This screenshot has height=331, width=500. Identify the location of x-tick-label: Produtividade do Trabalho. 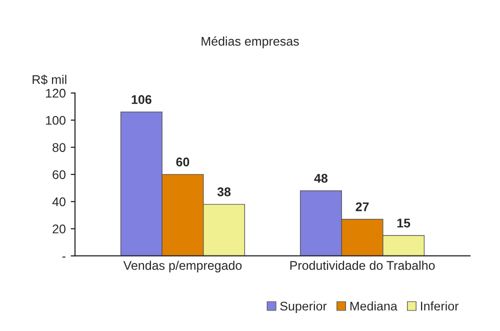
(362, 265).